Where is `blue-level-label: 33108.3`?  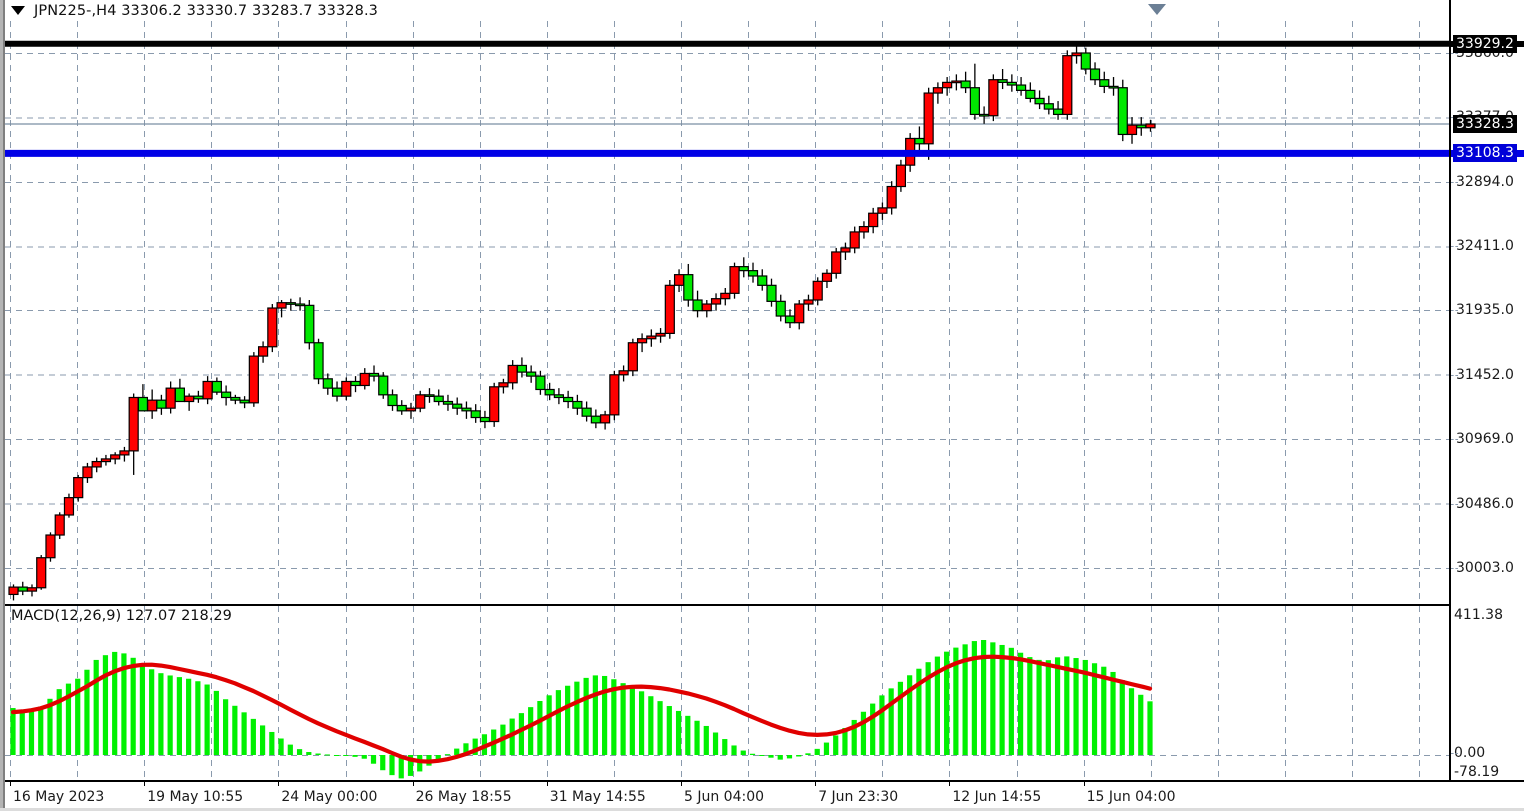
blue-level-label: 33108.3 is located at coordinates (1485, 153).